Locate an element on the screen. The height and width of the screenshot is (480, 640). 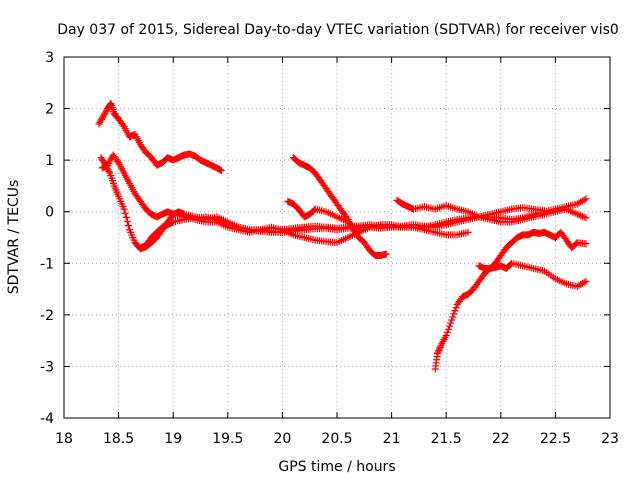
series-sat-b is located at coordinates (202, 203).